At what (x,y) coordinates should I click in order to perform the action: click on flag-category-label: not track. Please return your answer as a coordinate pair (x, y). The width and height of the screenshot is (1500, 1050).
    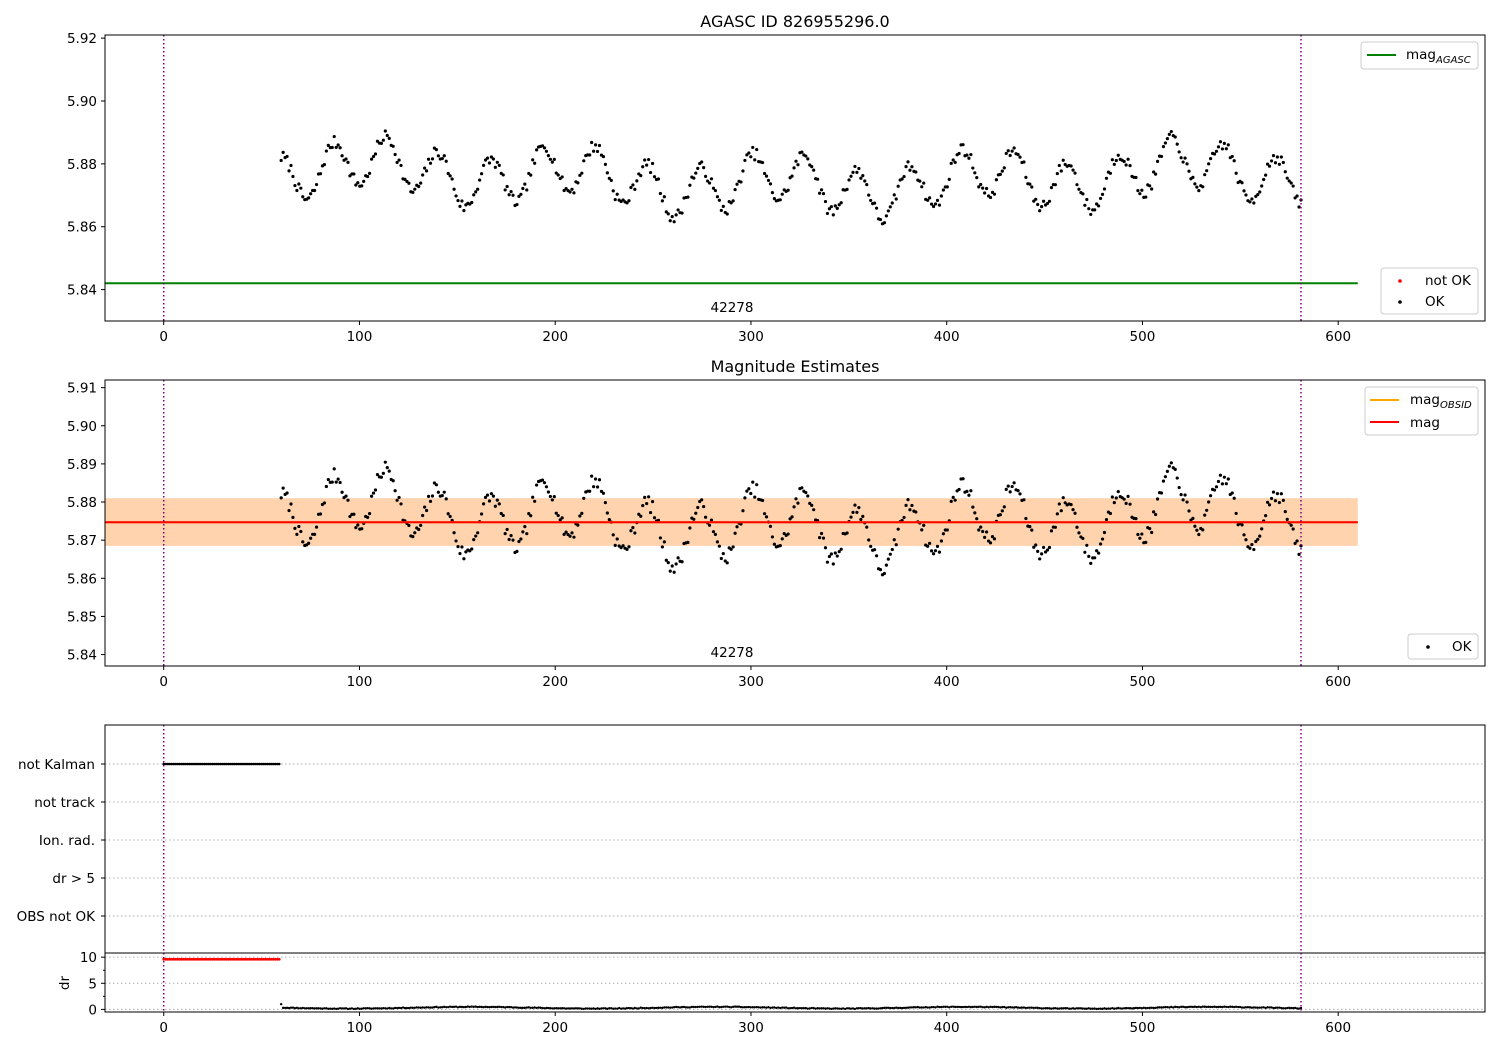
    Looking at the image, I should click on (64, 803).